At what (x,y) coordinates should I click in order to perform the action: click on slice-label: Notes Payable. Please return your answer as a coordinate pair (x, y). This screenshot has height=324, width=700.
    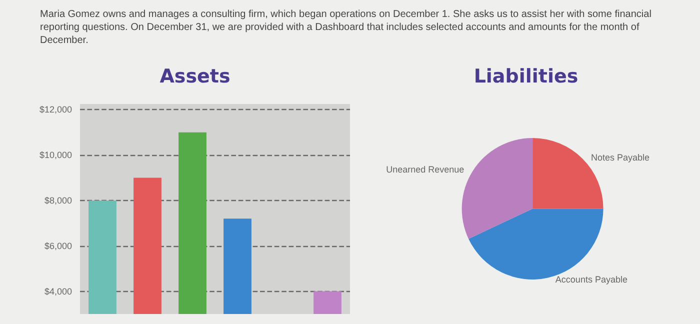
    Looking at the image, I should click on (620, 157).